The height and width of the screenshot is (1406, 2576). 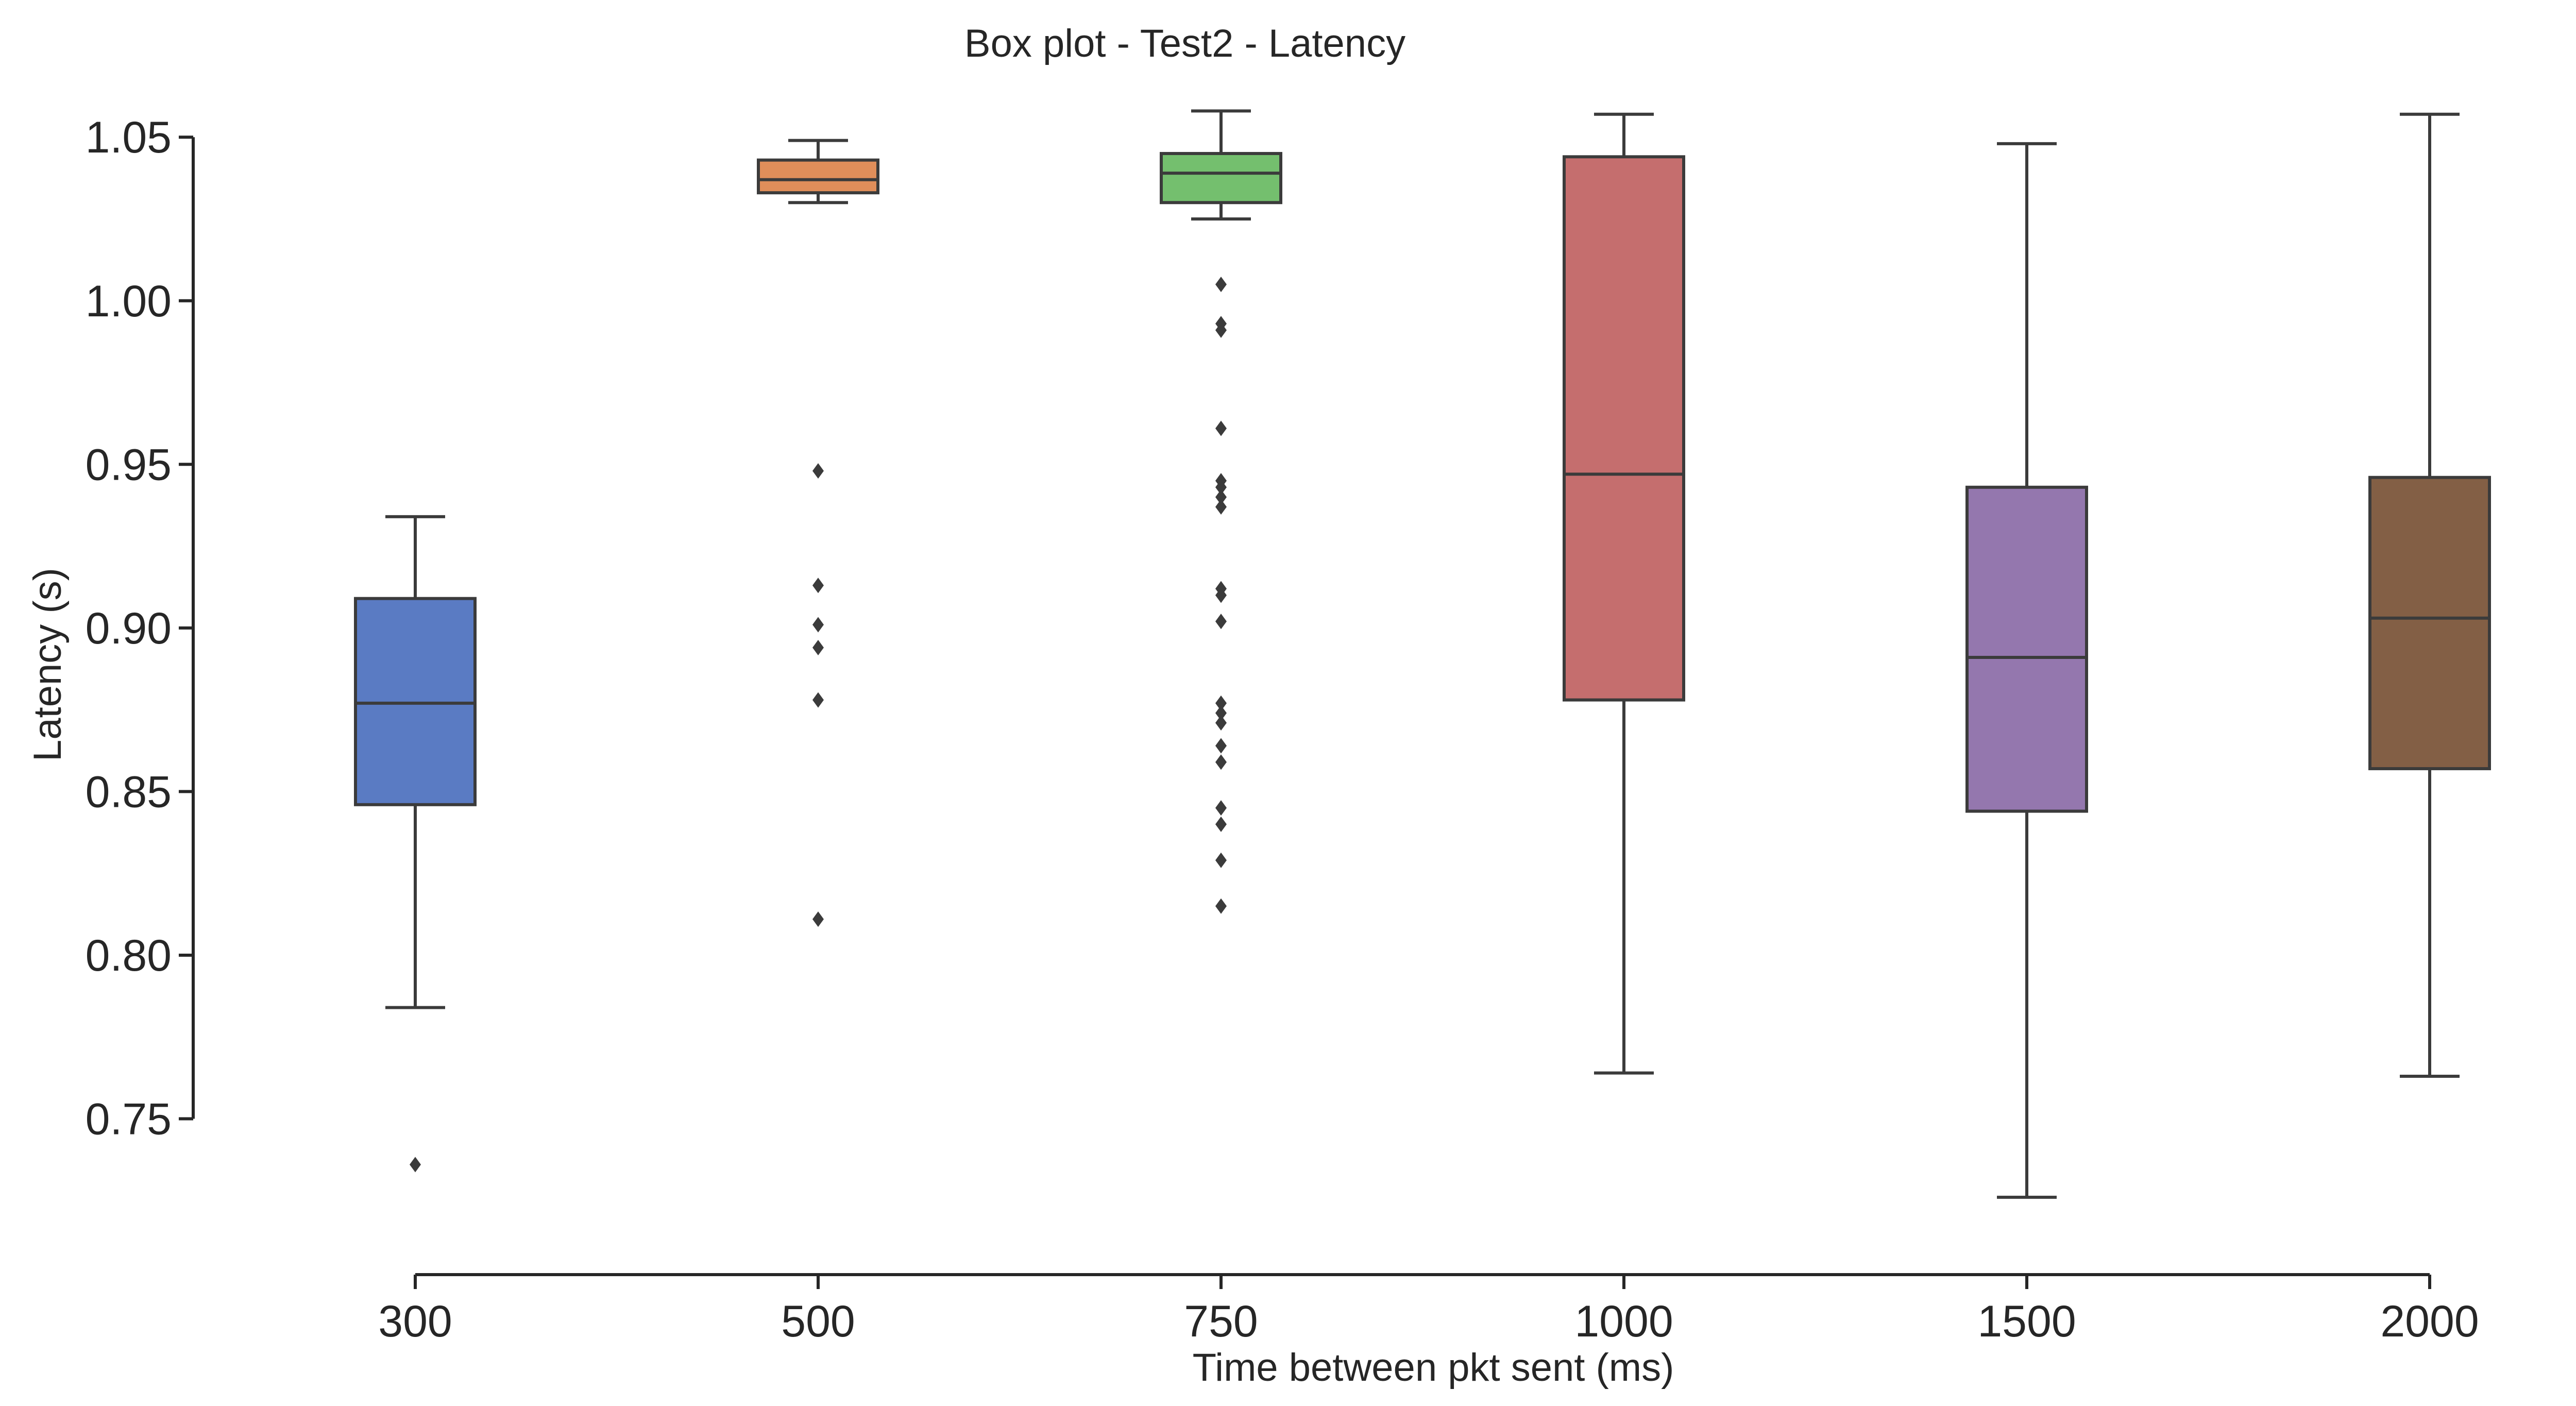 I want to click on y-tick-label: 1.00, so click(x=129, y=301).